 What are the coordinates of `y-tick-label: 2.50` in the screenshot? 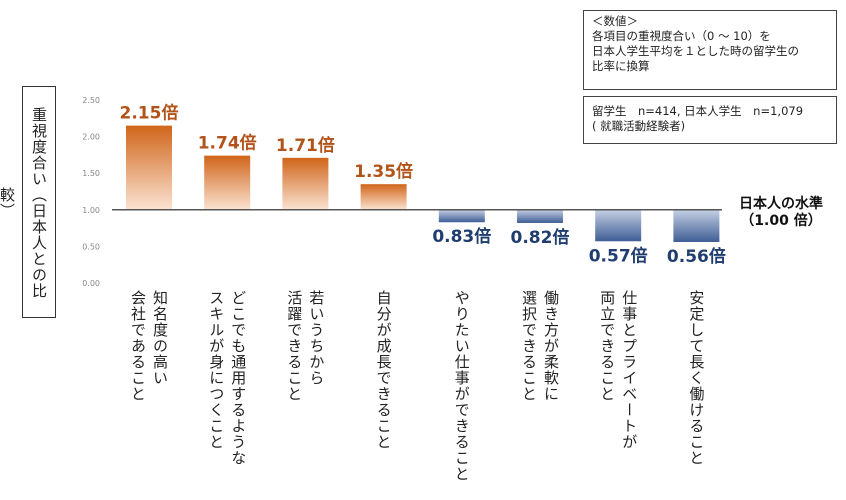 It's located at (91, 100).